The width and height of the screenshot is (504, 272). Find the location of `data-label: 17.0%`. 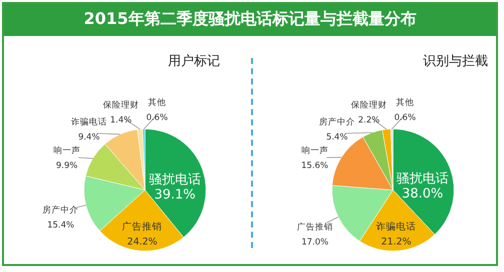

data-label: 17.0% is located at coordinates (314, 243).